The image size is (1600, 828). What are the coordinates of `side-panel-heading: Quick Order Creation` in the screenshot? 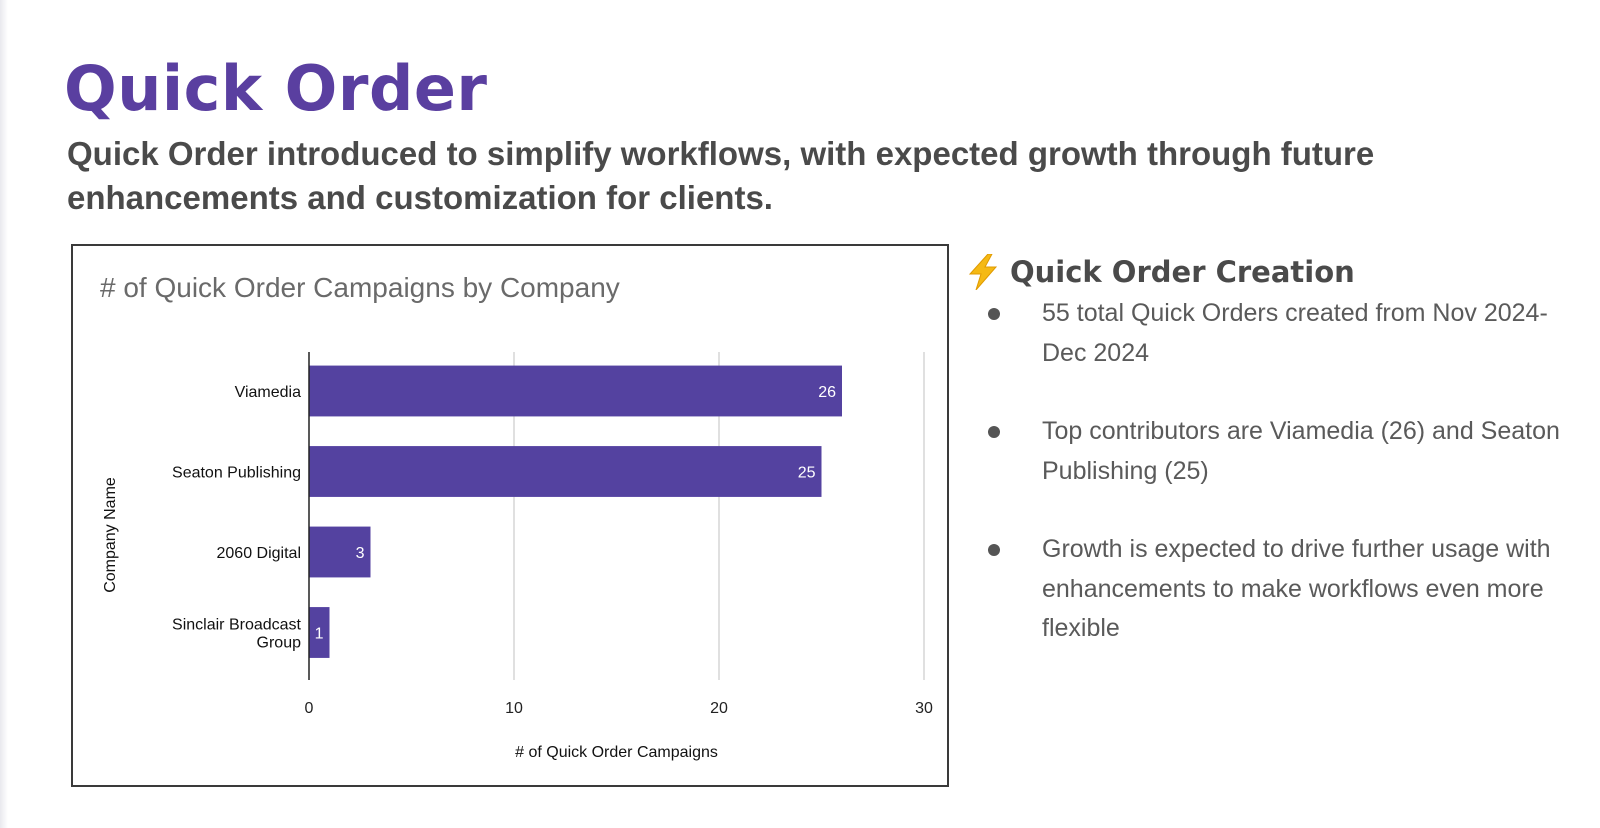 It's located at (1276, 272).